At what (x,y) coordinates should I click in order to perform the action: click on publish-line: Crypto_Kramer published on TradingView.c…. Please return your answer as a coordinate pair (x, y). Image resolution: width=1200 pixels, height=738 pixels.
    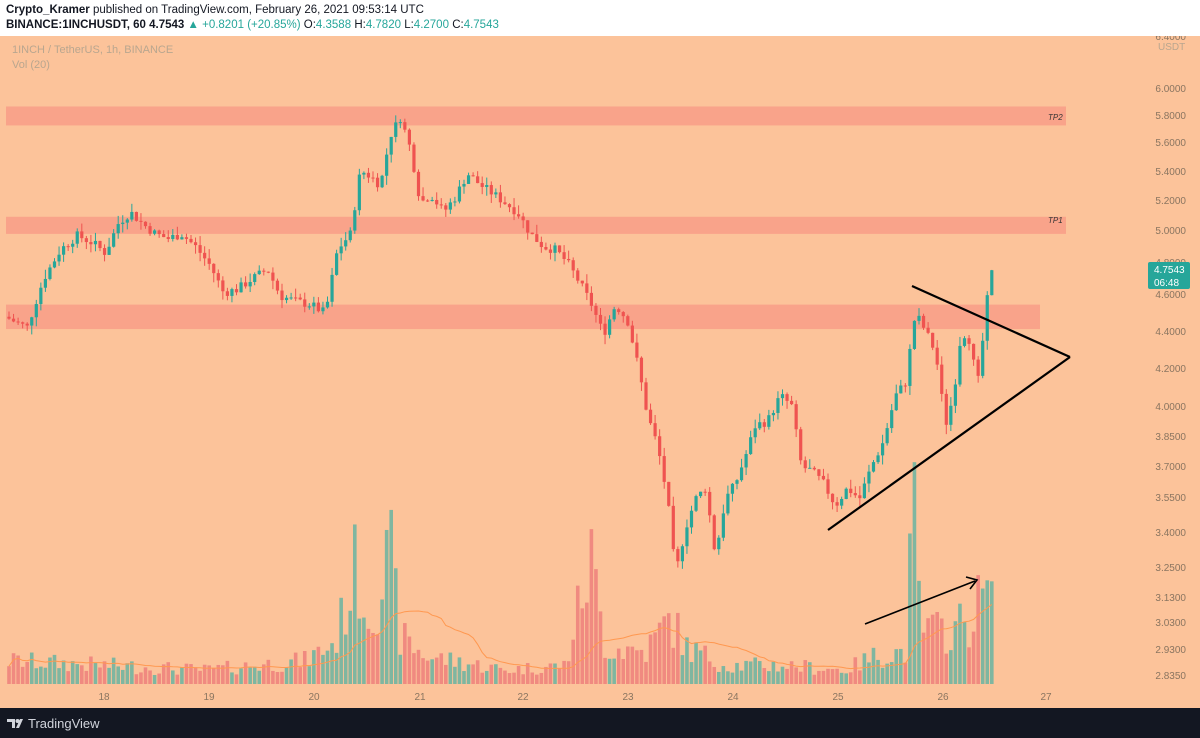
    Looking at the image, I should click on (215, 10).